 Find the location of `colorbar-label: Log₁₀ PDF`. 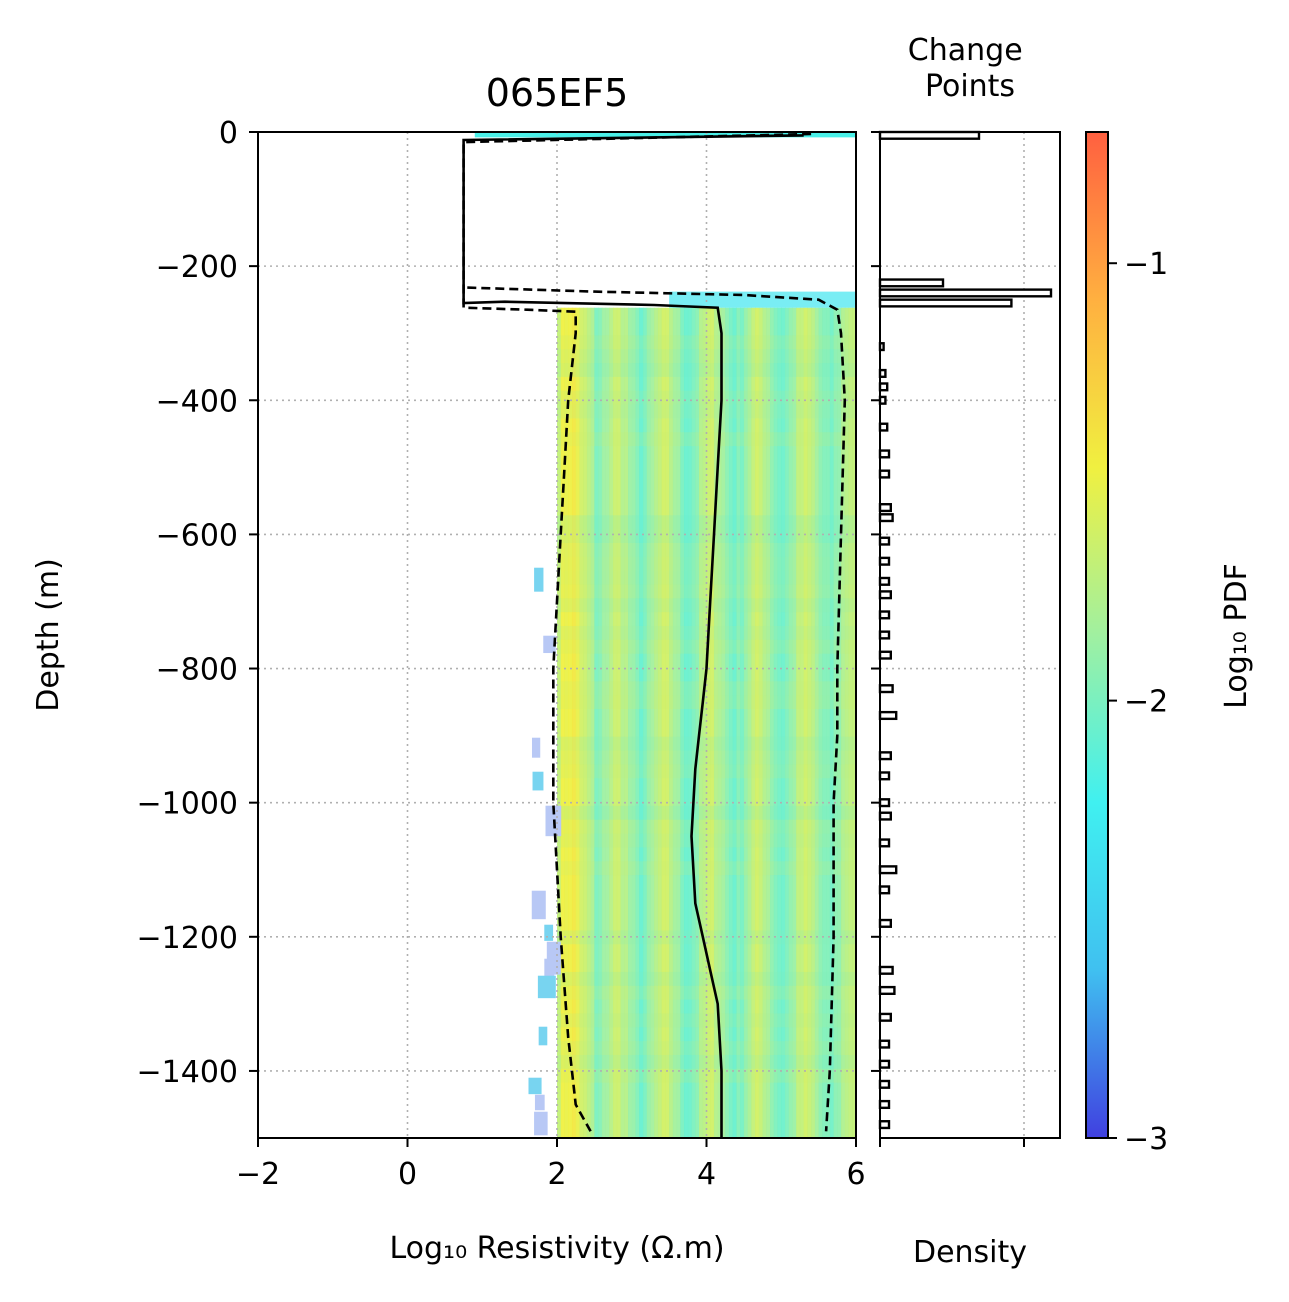

colorbar-label: Log₁₀ PDF is located at coordinates (1236, 636).